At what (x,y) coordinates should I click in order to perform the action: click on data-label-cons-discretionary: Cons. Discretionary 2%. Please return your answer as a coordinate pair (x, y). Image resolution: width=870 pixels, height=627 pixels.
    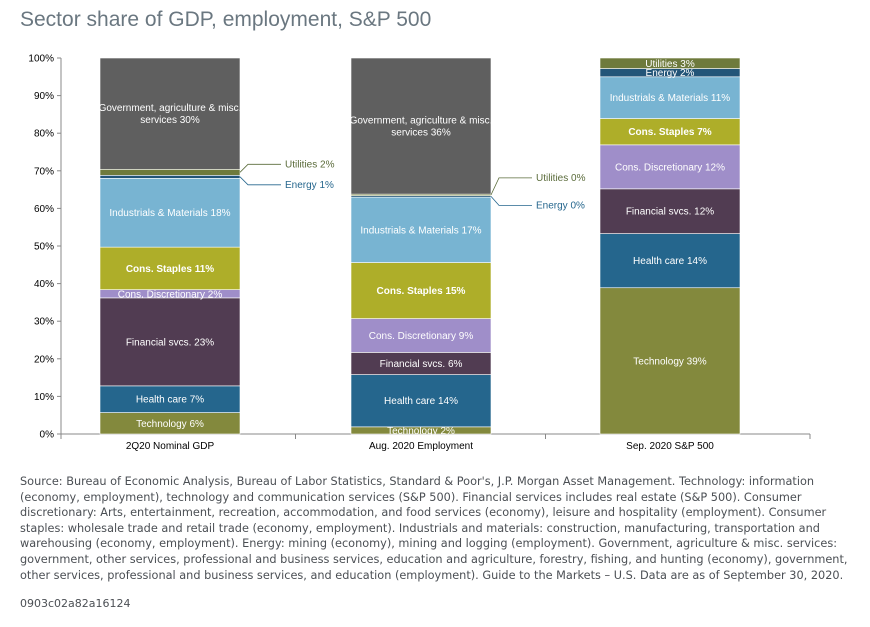
    Looking at the image, I should click on (170, 294).